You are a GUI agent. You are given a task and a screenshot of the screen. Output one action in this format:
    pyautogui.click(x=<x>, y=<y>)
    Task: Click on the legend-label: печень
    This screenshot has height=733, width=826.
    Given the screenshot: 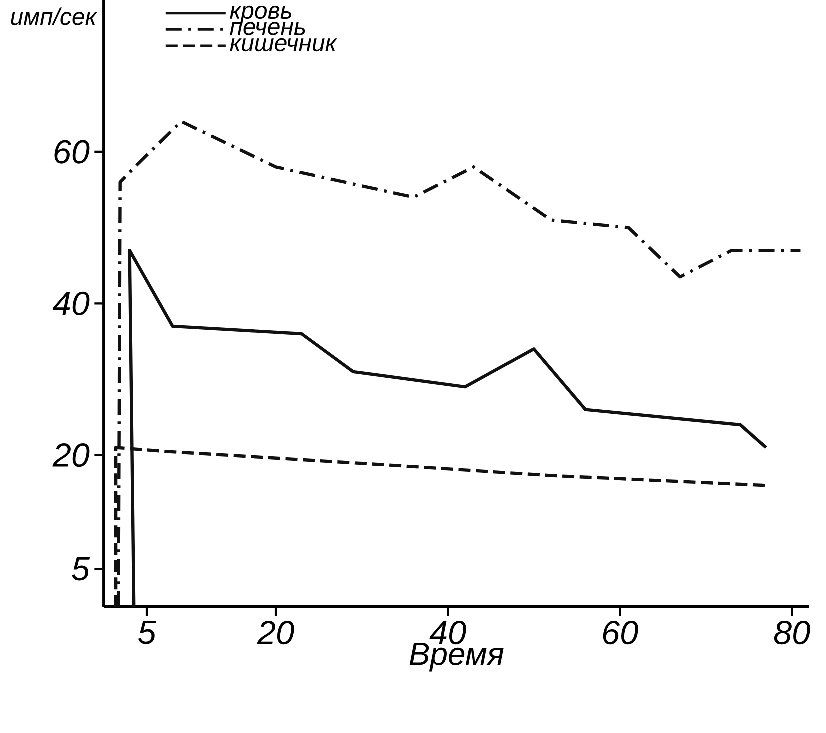 What is the action you would take?
    pyautogui.click(x=268, y=29)
    